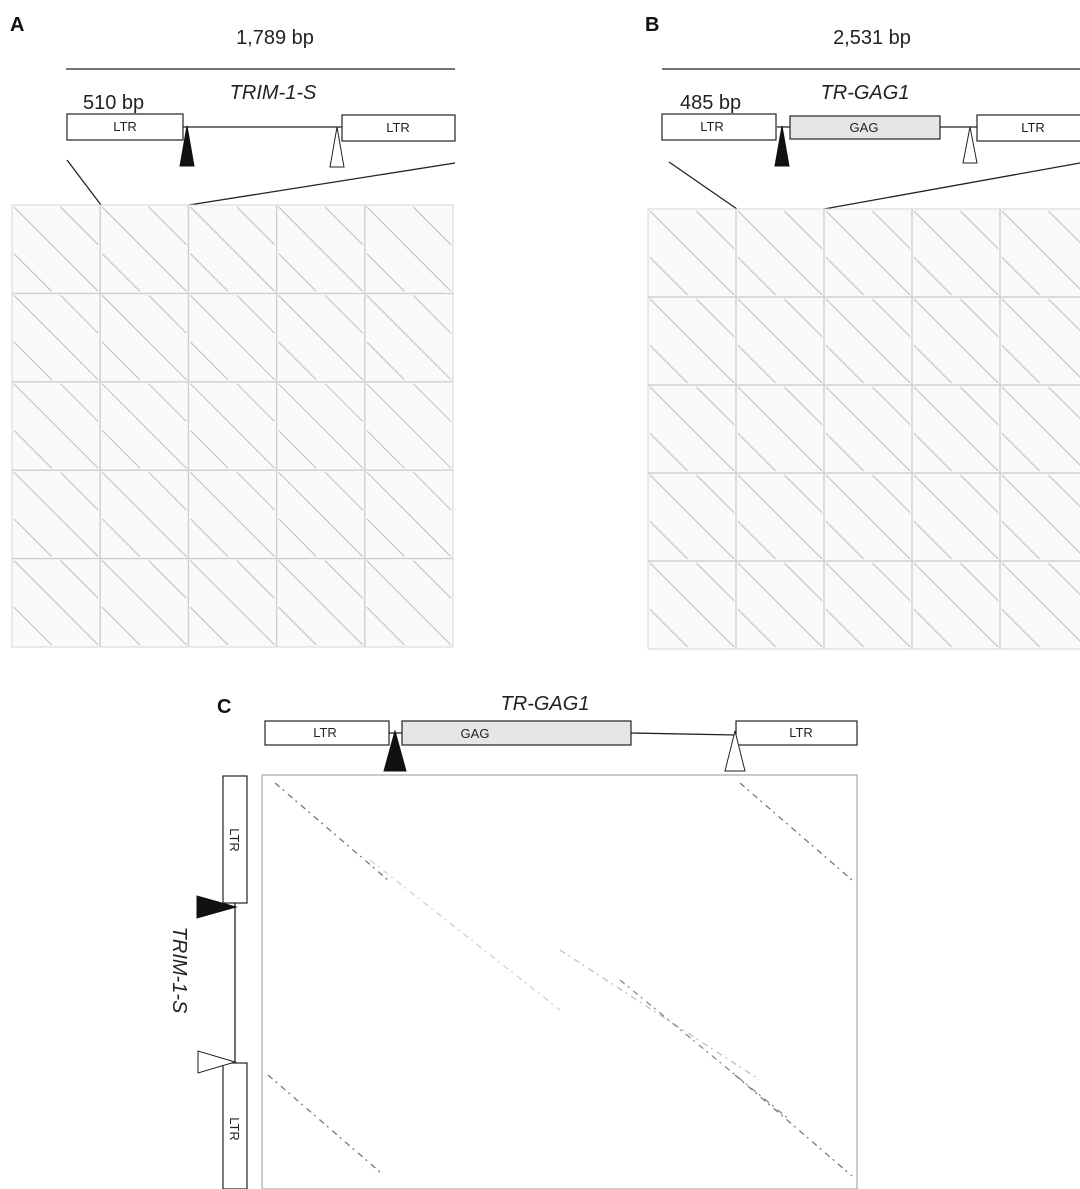 This screenshot has width=1080, height=1189. What do you see at coordinates (516, 733) in the screenshot?
I see `panel-c-x-gag-box` at bounding box center [516, 733].